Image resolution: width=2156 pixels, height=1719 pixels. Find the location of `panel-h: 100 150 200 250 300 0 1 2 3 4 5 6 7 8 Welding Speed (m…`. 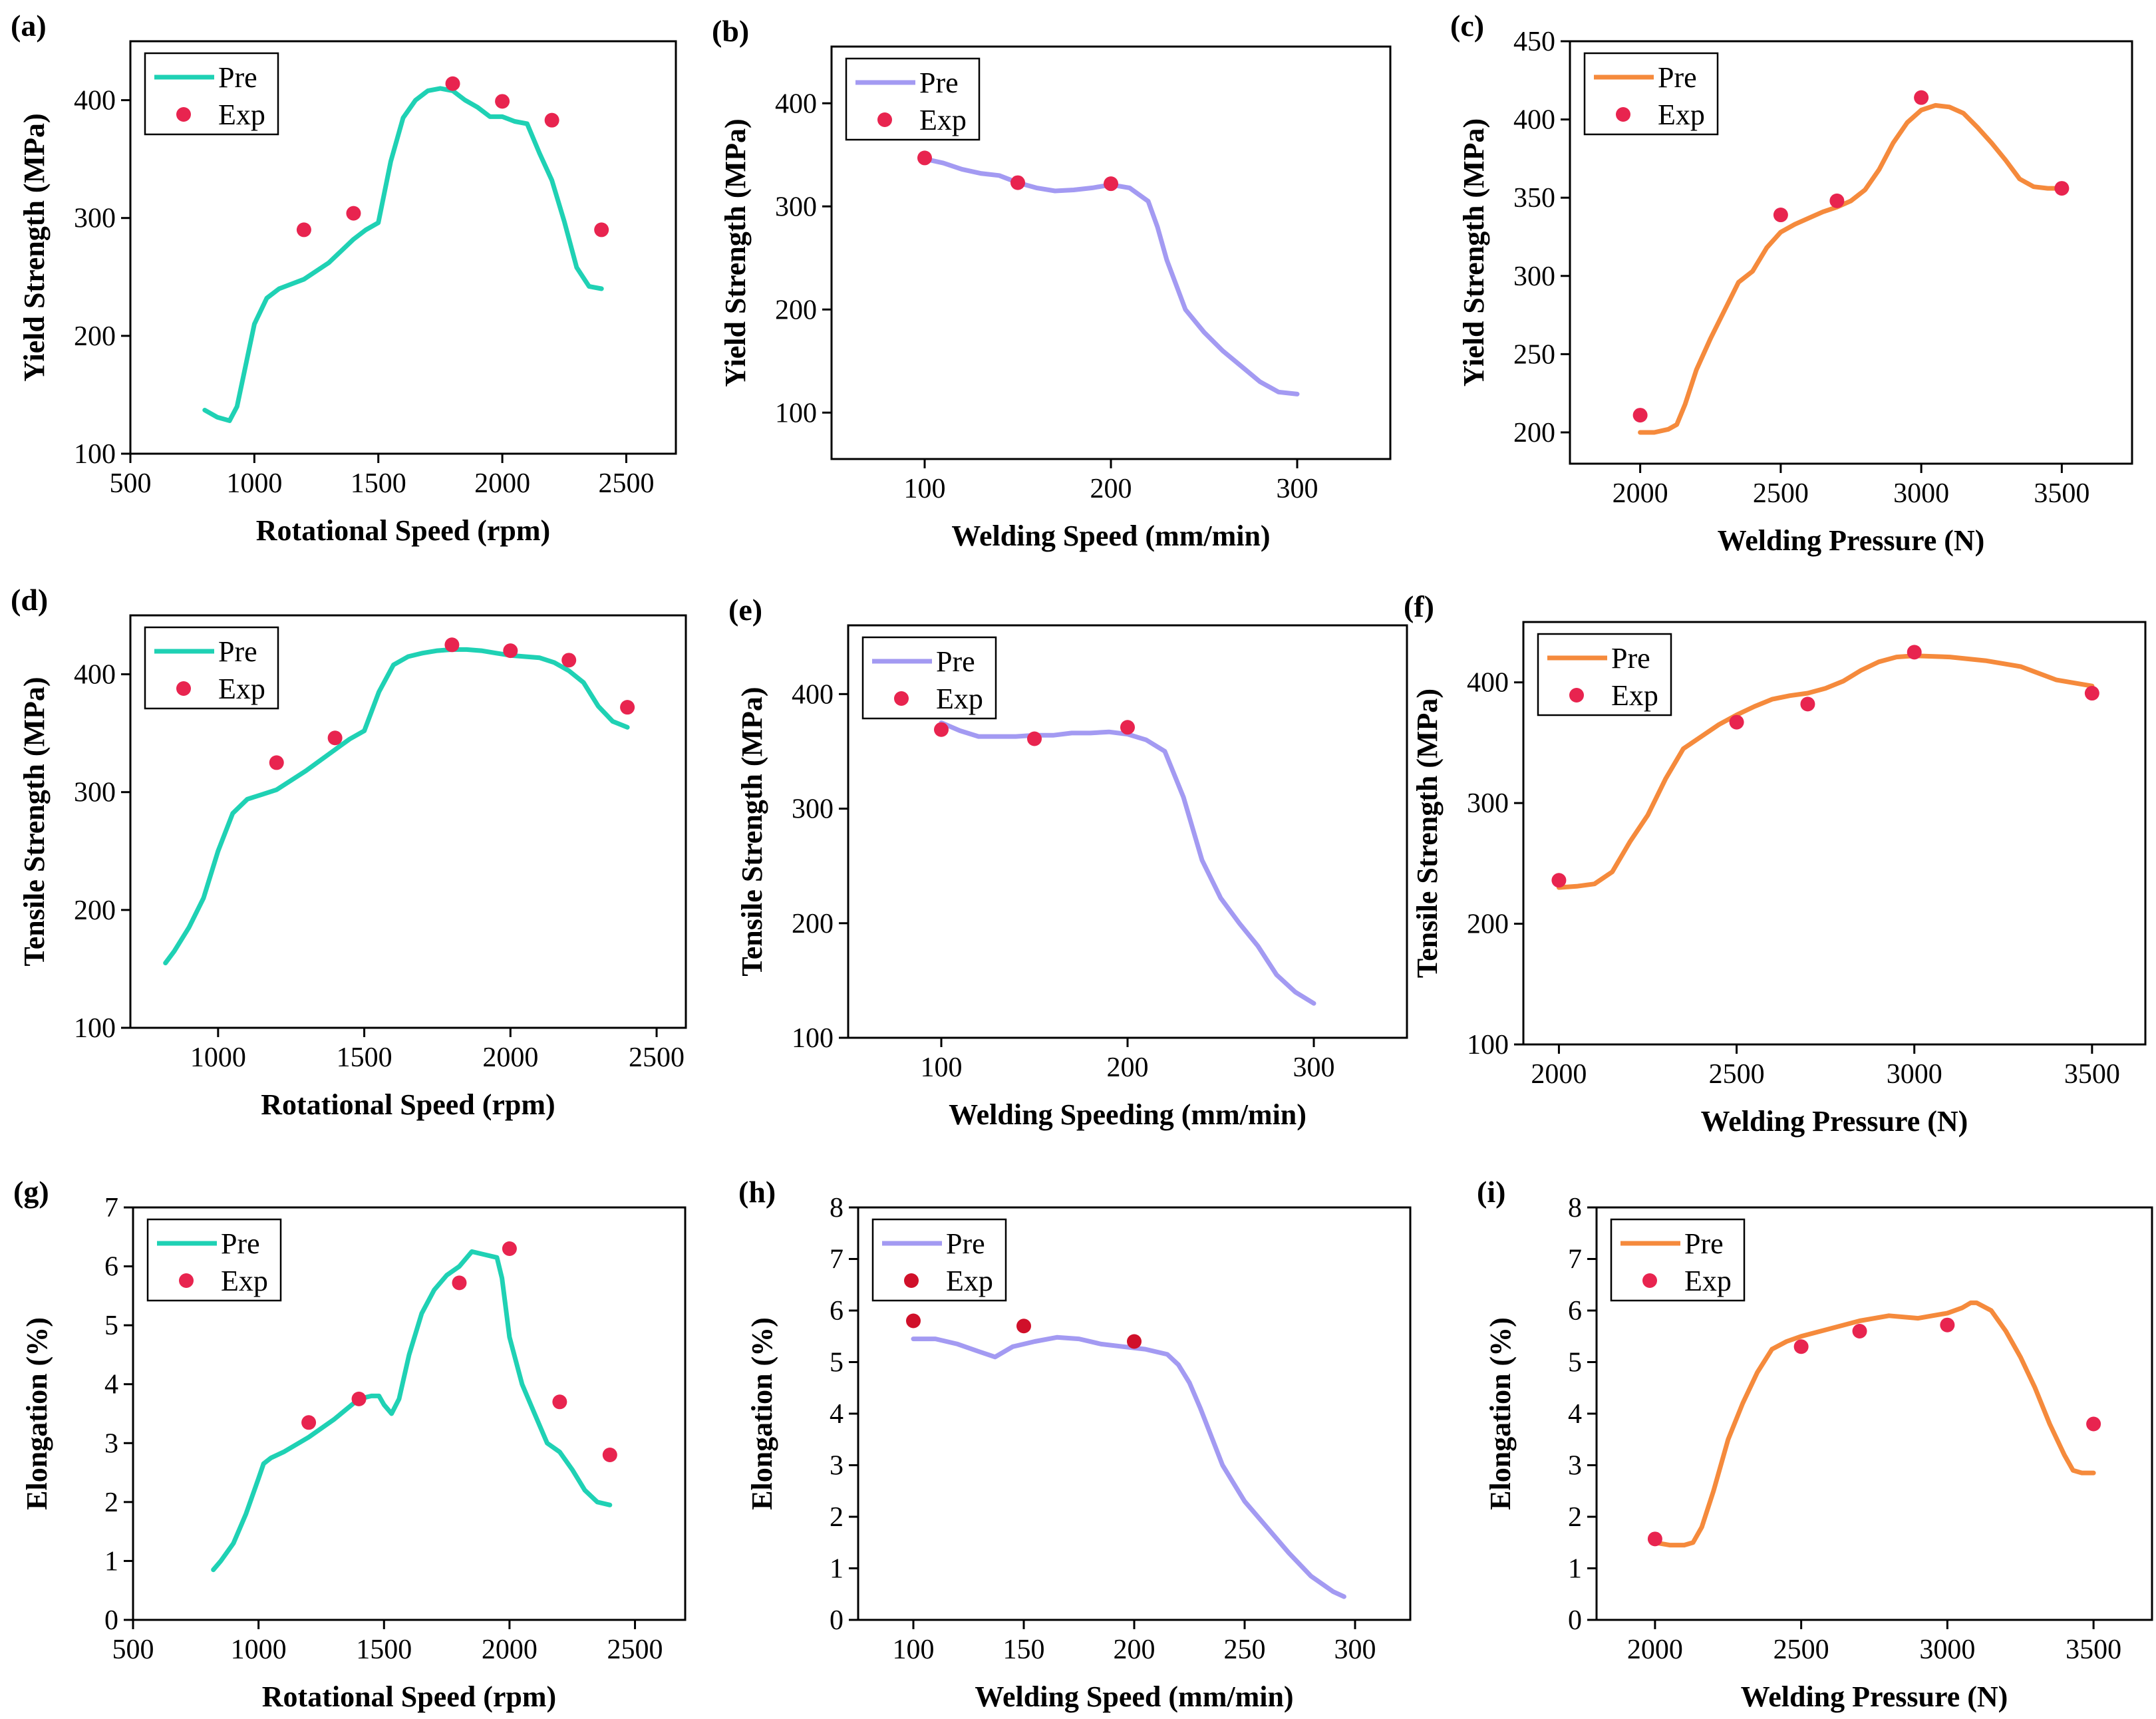

panel-h: 100 150 200 250 300 0 1 2 3 4 5 6 7 8 Welding Speed (m… is located at coordinates (1075, 1444).